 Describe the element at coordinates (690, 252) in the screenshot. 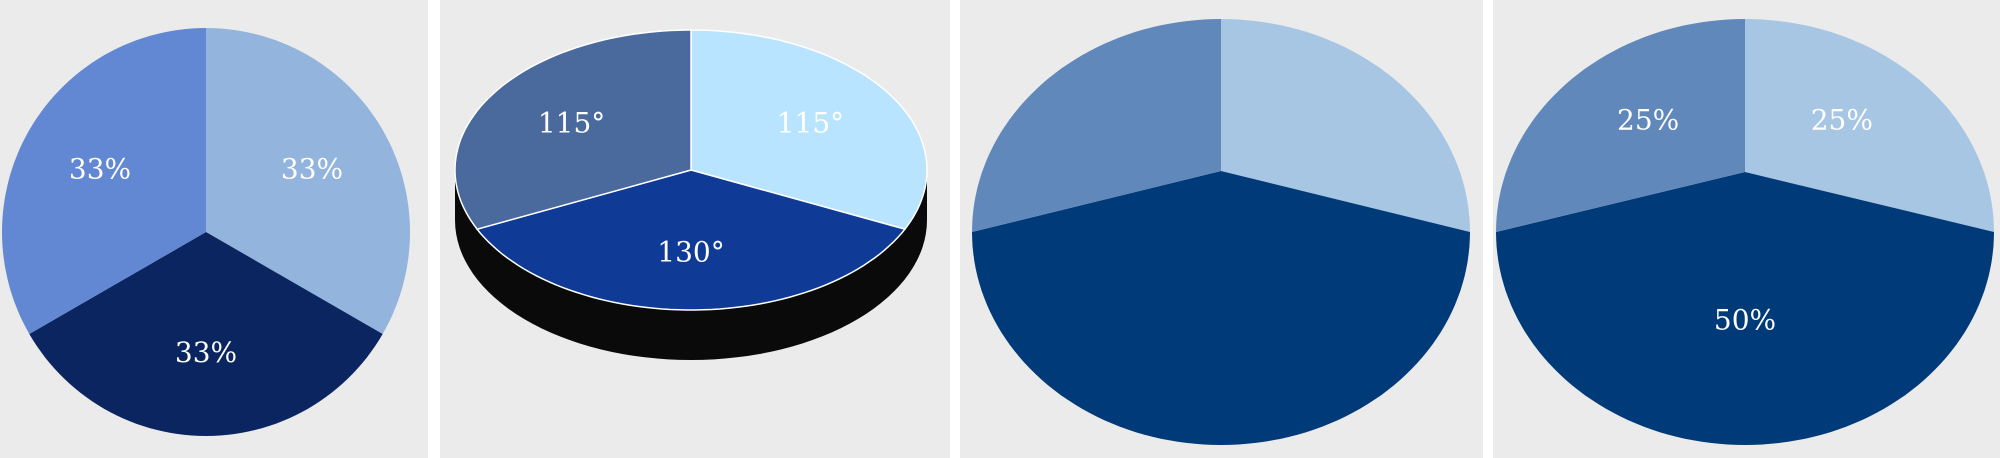

I see `data-label: 130°` at that location.